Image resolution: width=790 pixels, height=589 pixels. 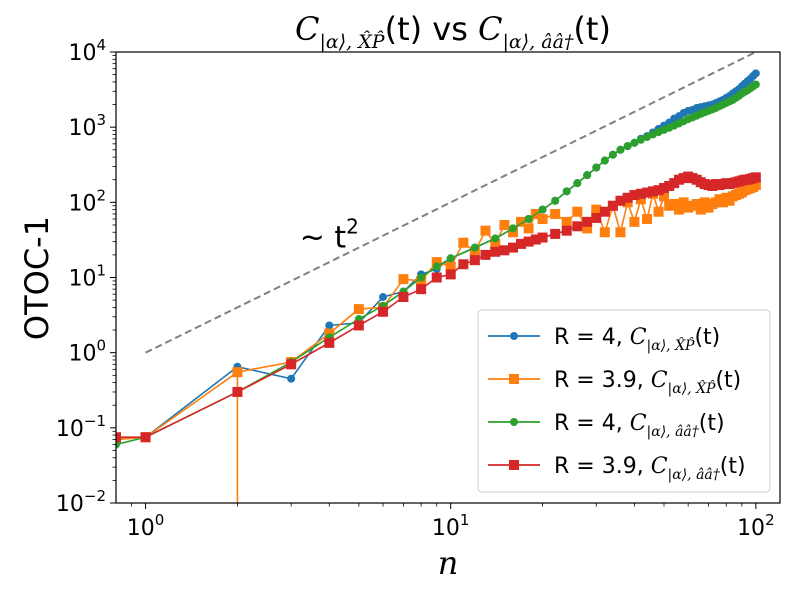 I want to click on chart-title: C|α⟩, X̂P̂(t) vs C|α⟩, ââ†(t), so click(x=453, y=31).